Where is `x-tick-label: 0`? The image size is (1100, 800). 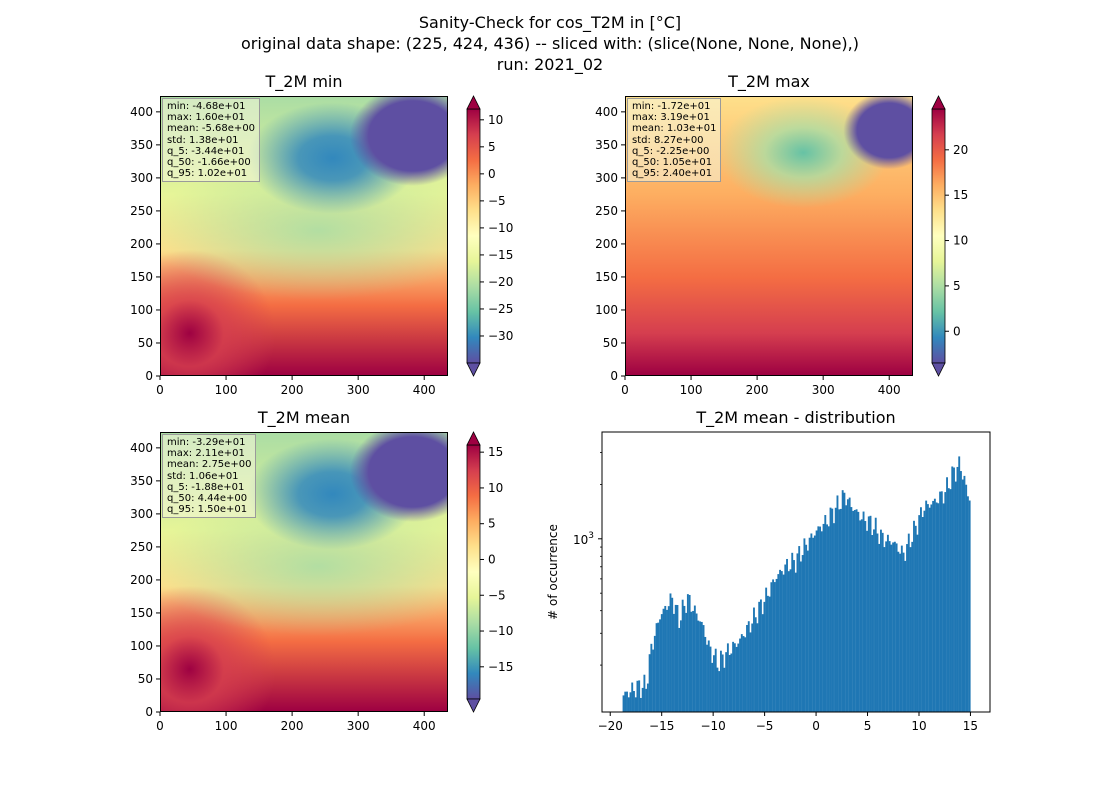
x-tick-label: 0 is located at coordinates (816, 726).